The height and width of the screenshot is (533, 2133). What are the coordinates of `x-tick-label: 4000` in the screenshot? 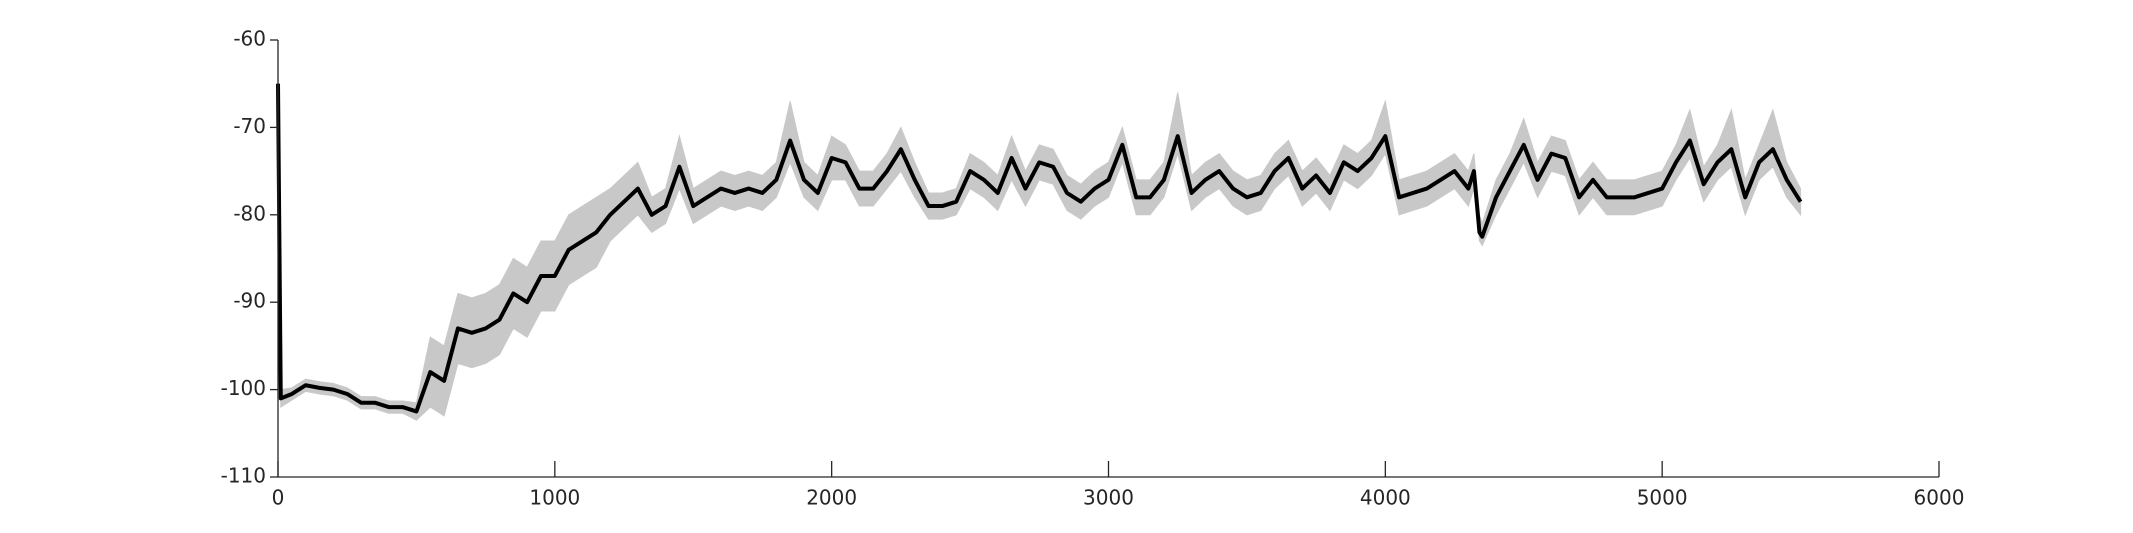 It's located at (1385, 498).